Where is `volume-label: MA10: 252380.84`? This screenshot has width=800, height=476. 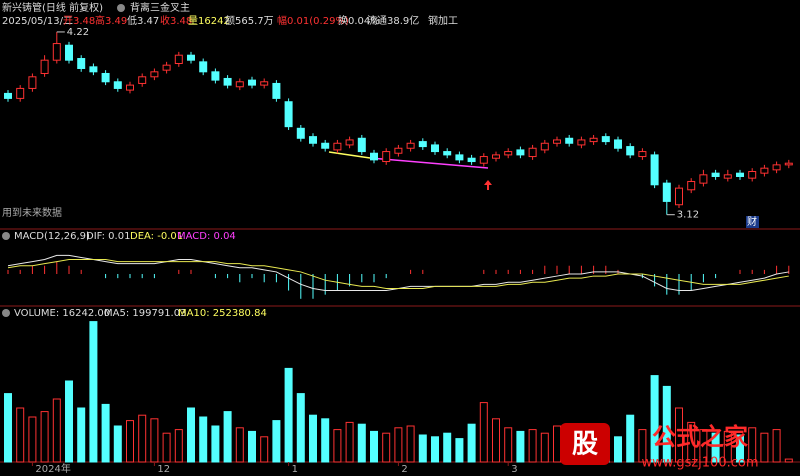
volume-label: MA10: 252380.84 is located at coordinates (222, 313).